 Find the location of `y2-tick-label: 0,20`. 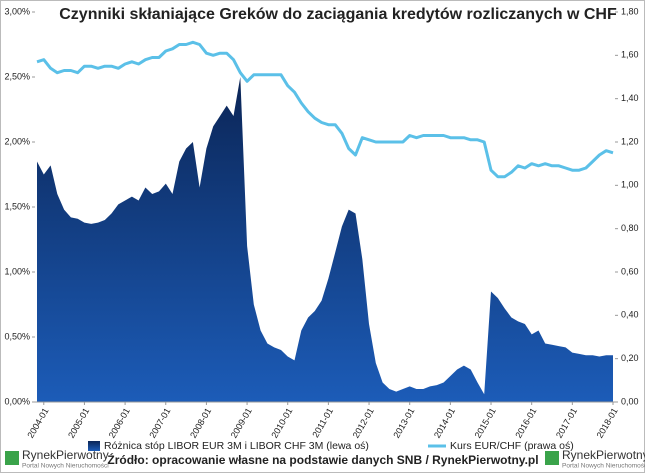

y2-tick-label: 0,20 is located at coordinates (630, 358).